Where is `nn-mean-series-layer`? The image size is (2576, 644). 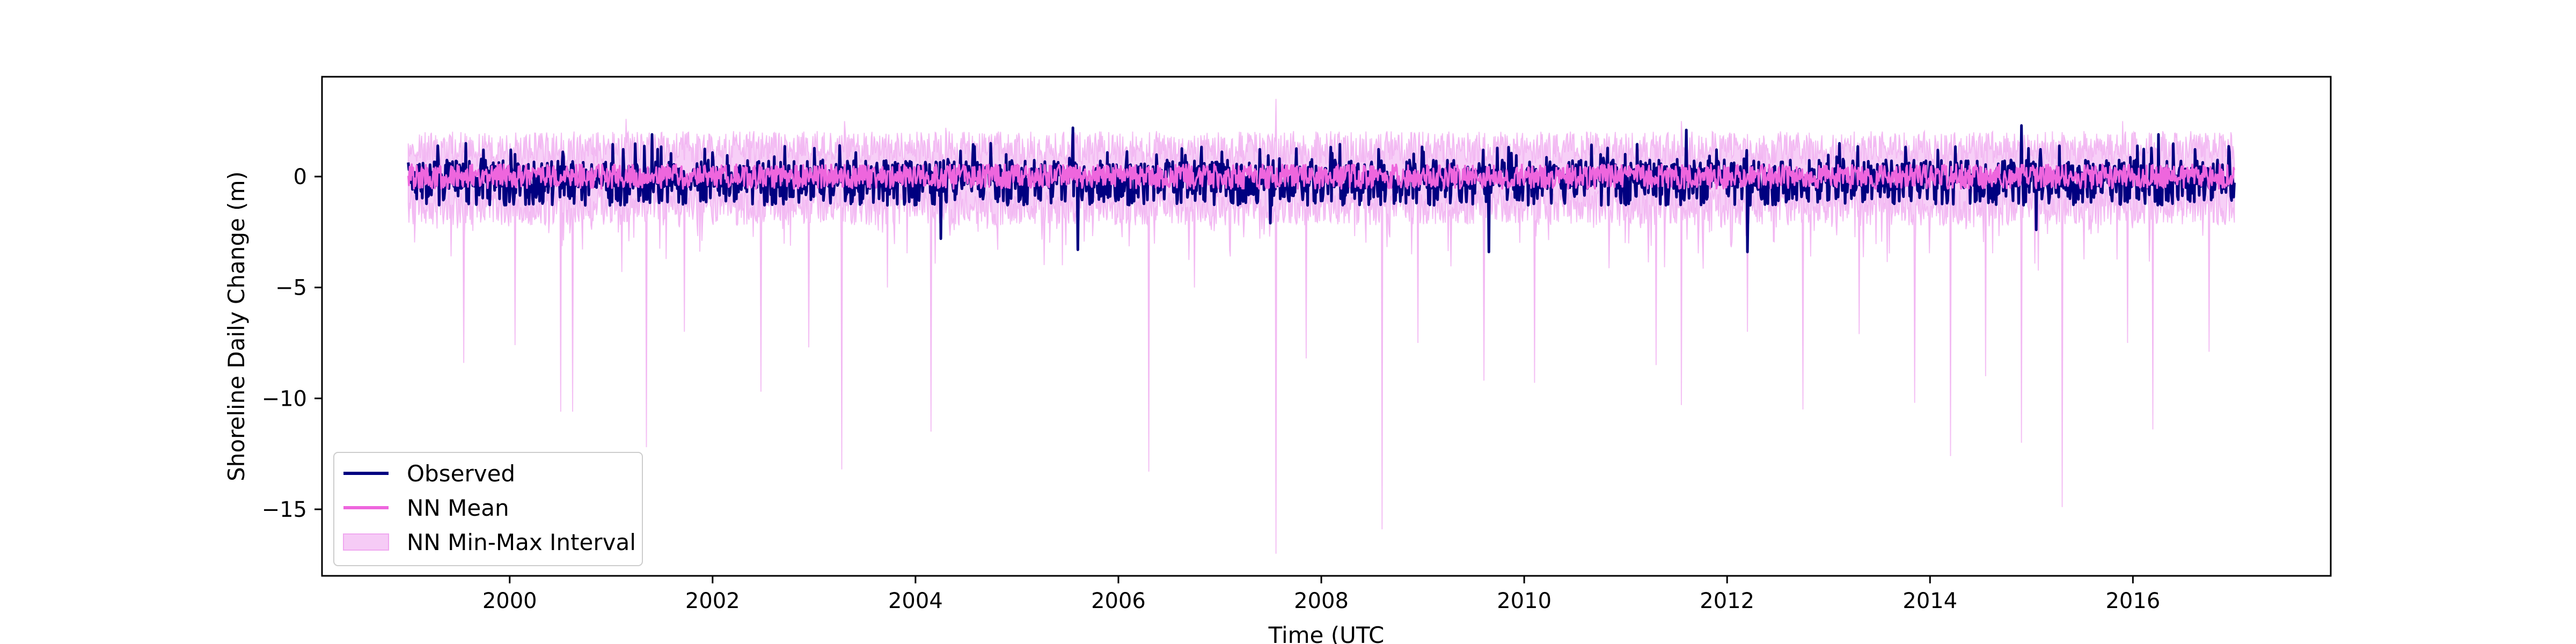
nn-mean-series-layer is located at coordinates (1321, 176).